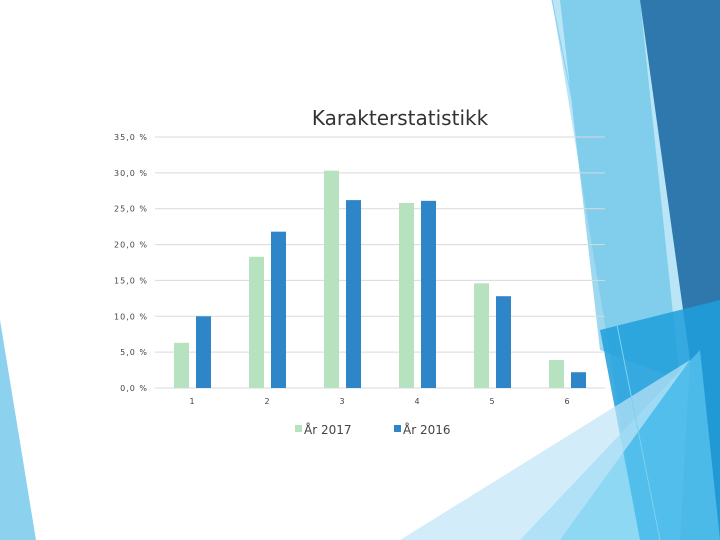  I want to click on x-axis: 1 2 3 4 5 6, so click(379, 401).